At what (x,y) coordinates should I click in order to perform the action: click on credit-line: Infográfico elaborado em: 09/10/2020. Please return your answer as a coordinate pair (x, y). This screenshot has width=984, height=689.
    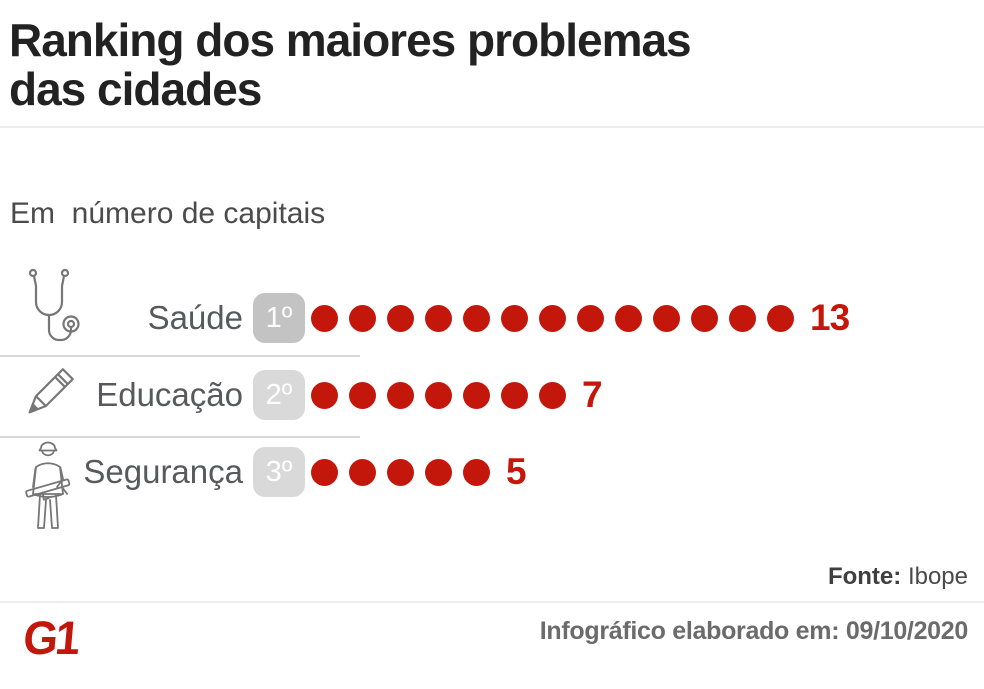
    Looking at the image, I should click on (754, 631).